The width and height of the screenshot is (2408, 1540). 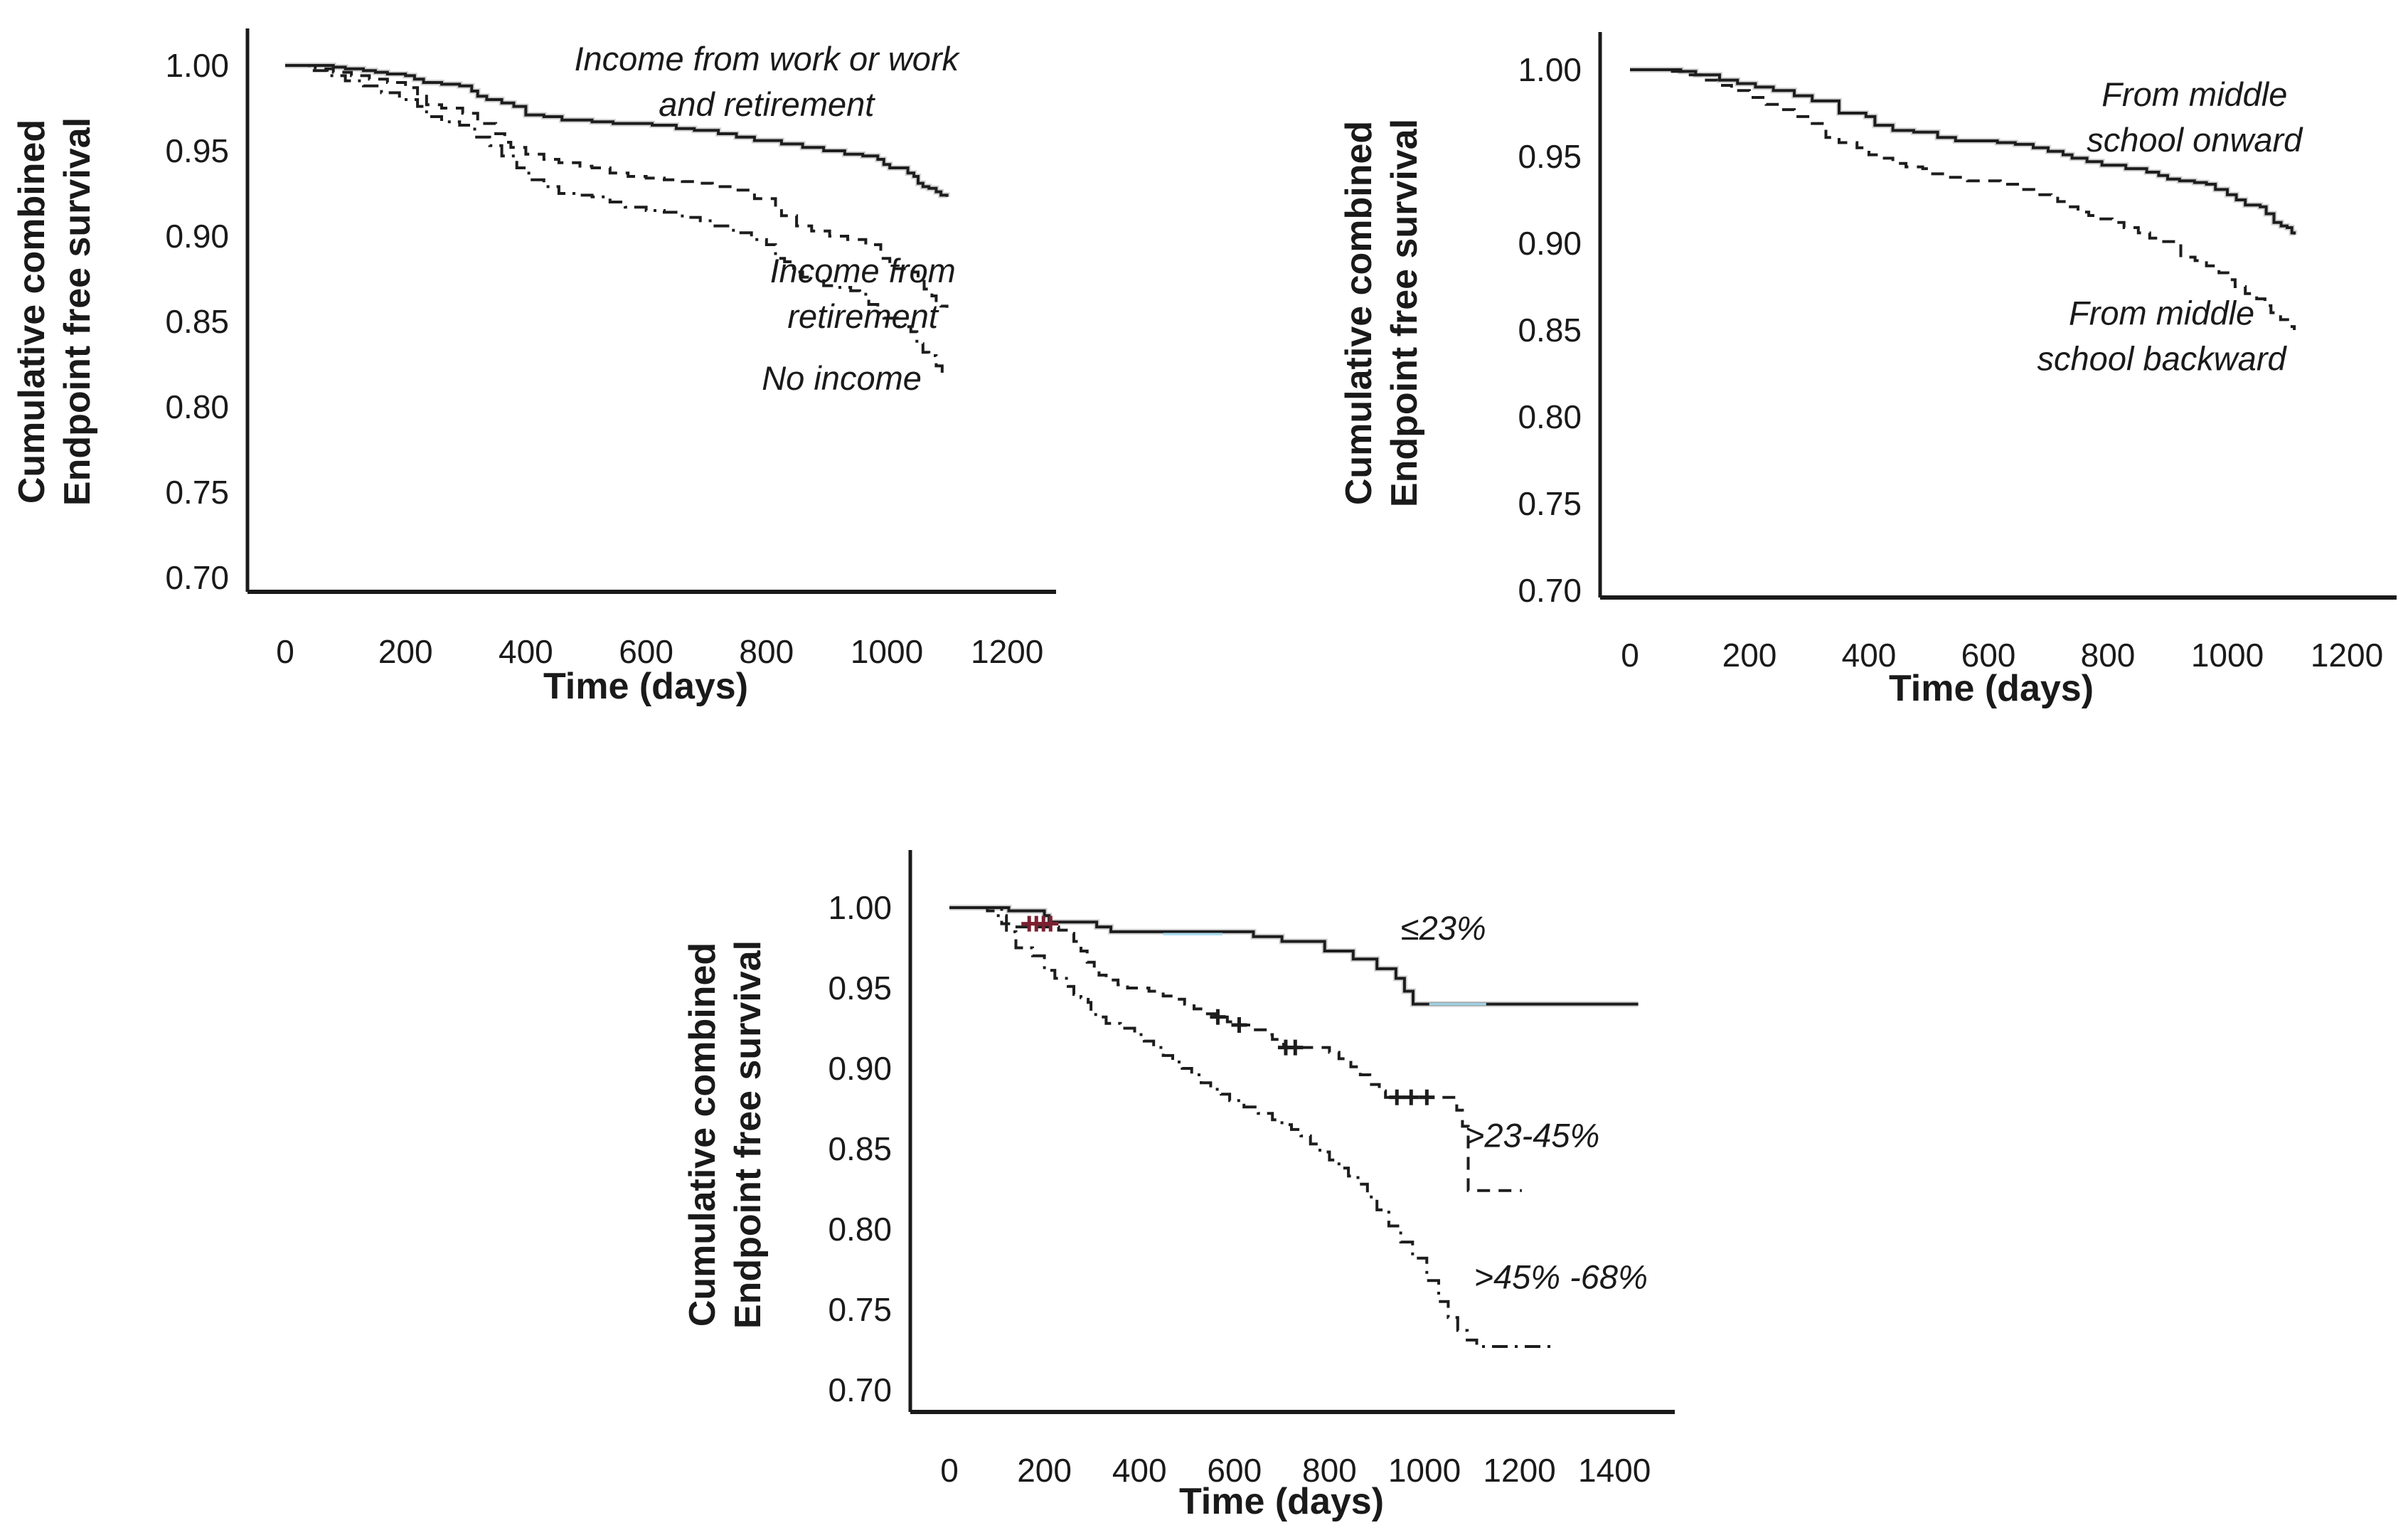 I want to click on curve-label: and retirement, so click(x=767, y=104).